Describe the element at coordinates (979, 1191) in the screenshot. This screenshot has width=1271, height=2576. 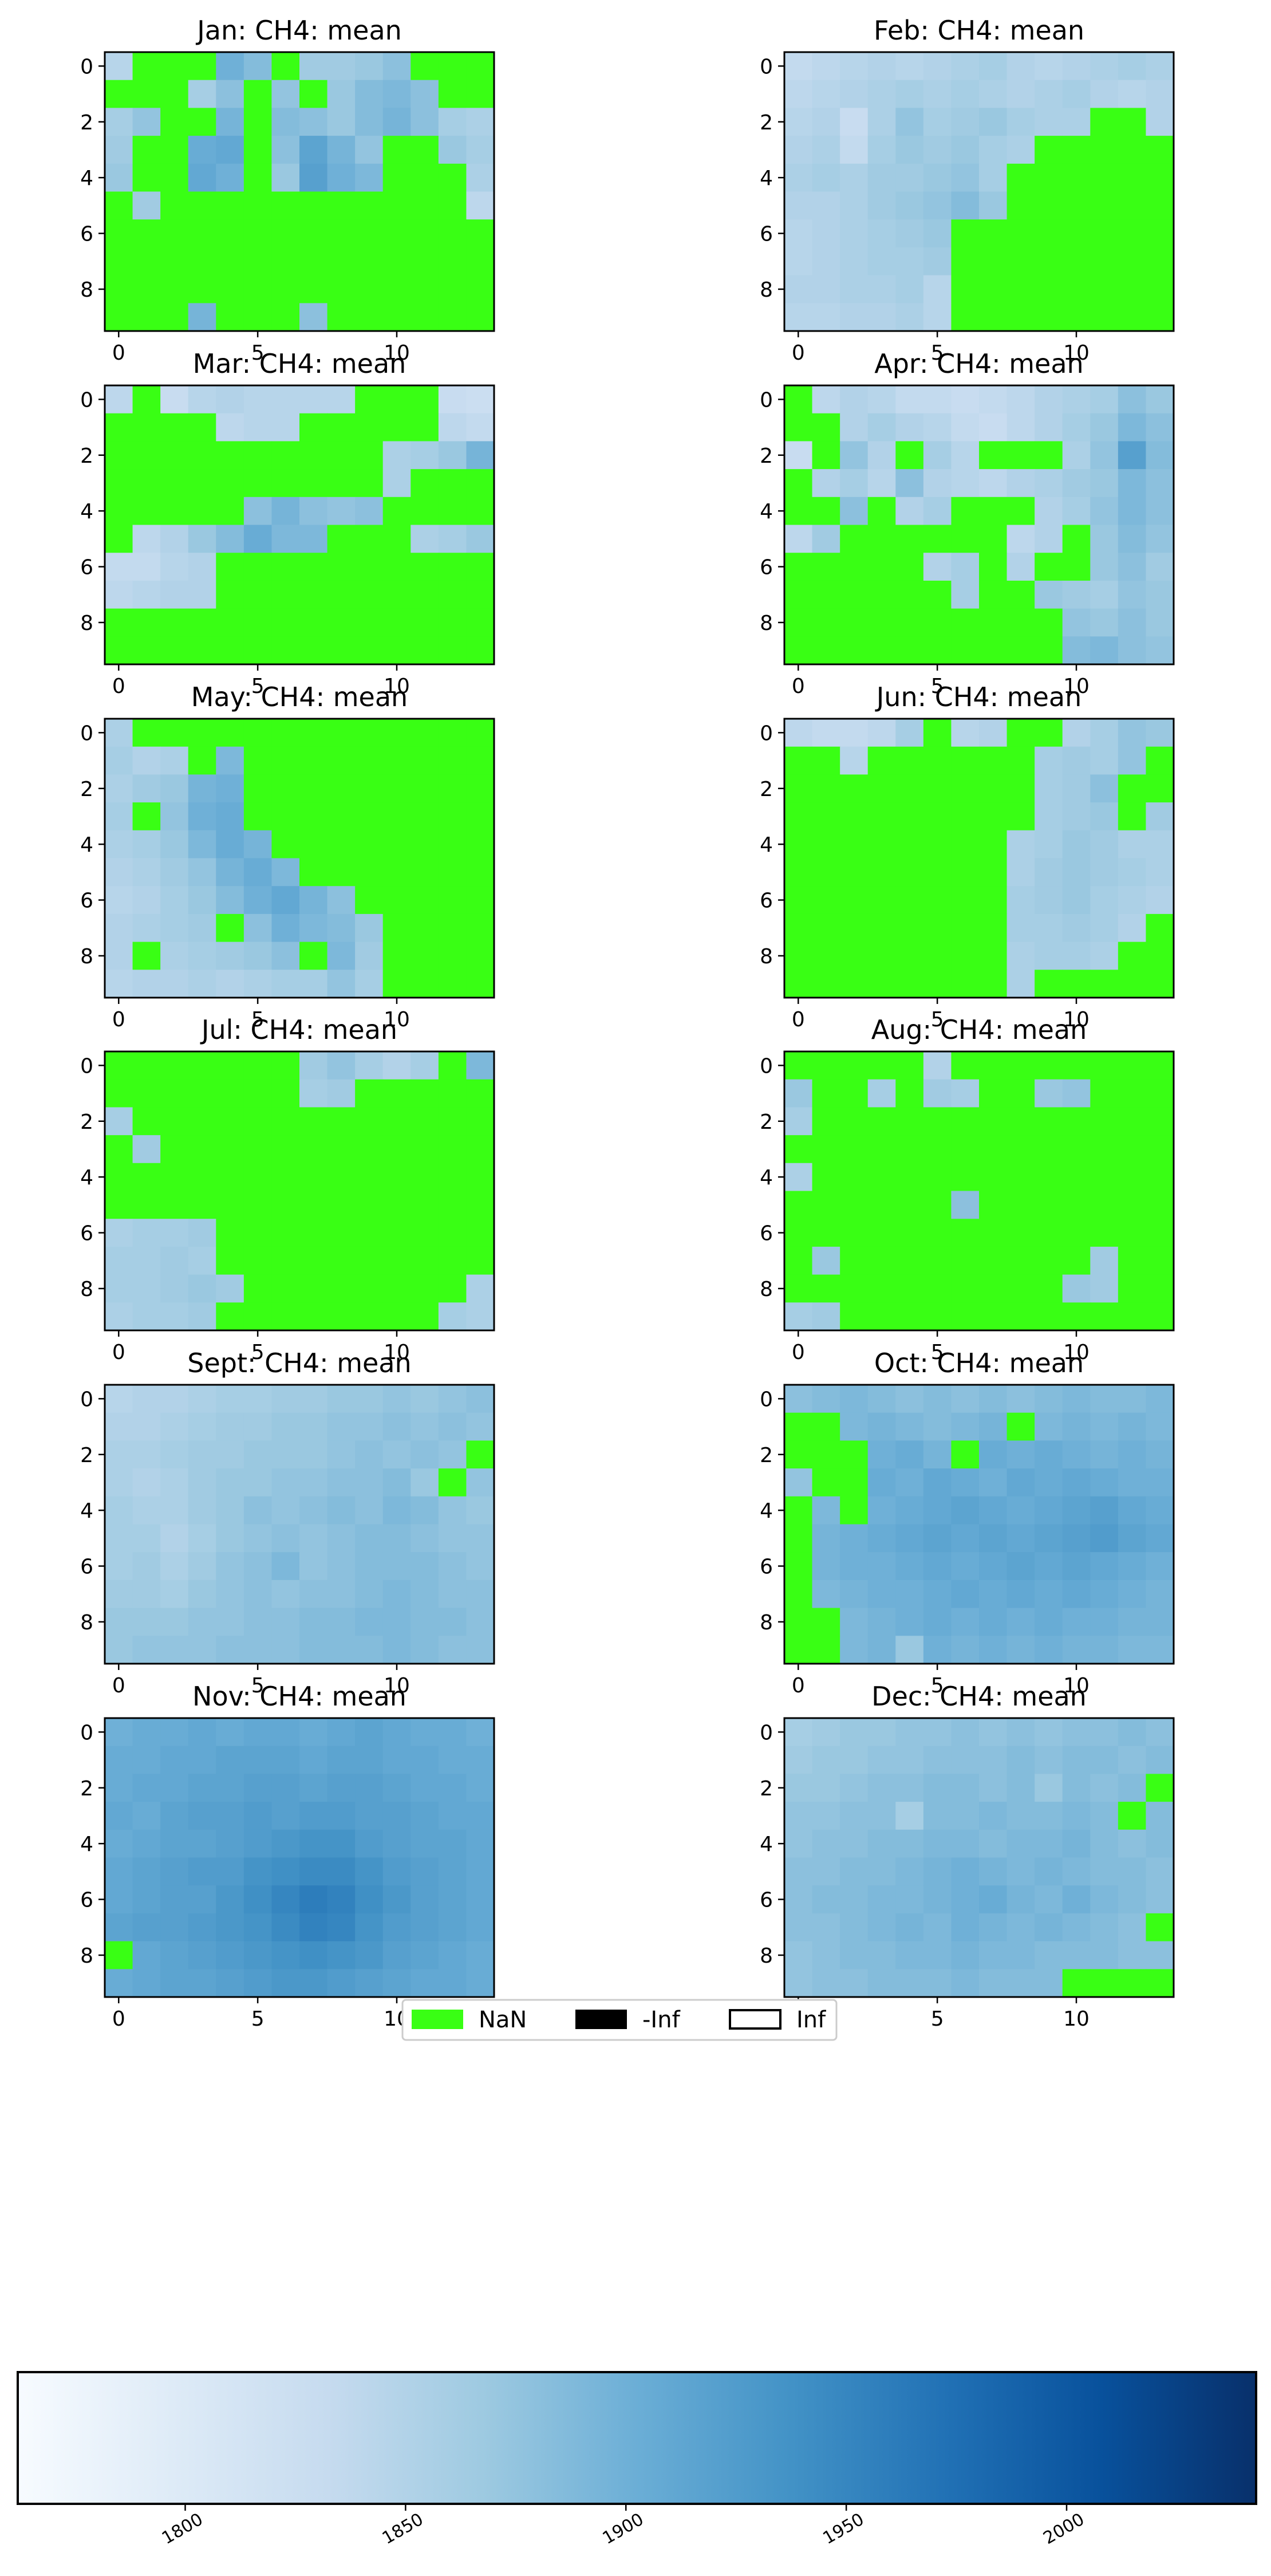
I see `panel-frame` at that location.